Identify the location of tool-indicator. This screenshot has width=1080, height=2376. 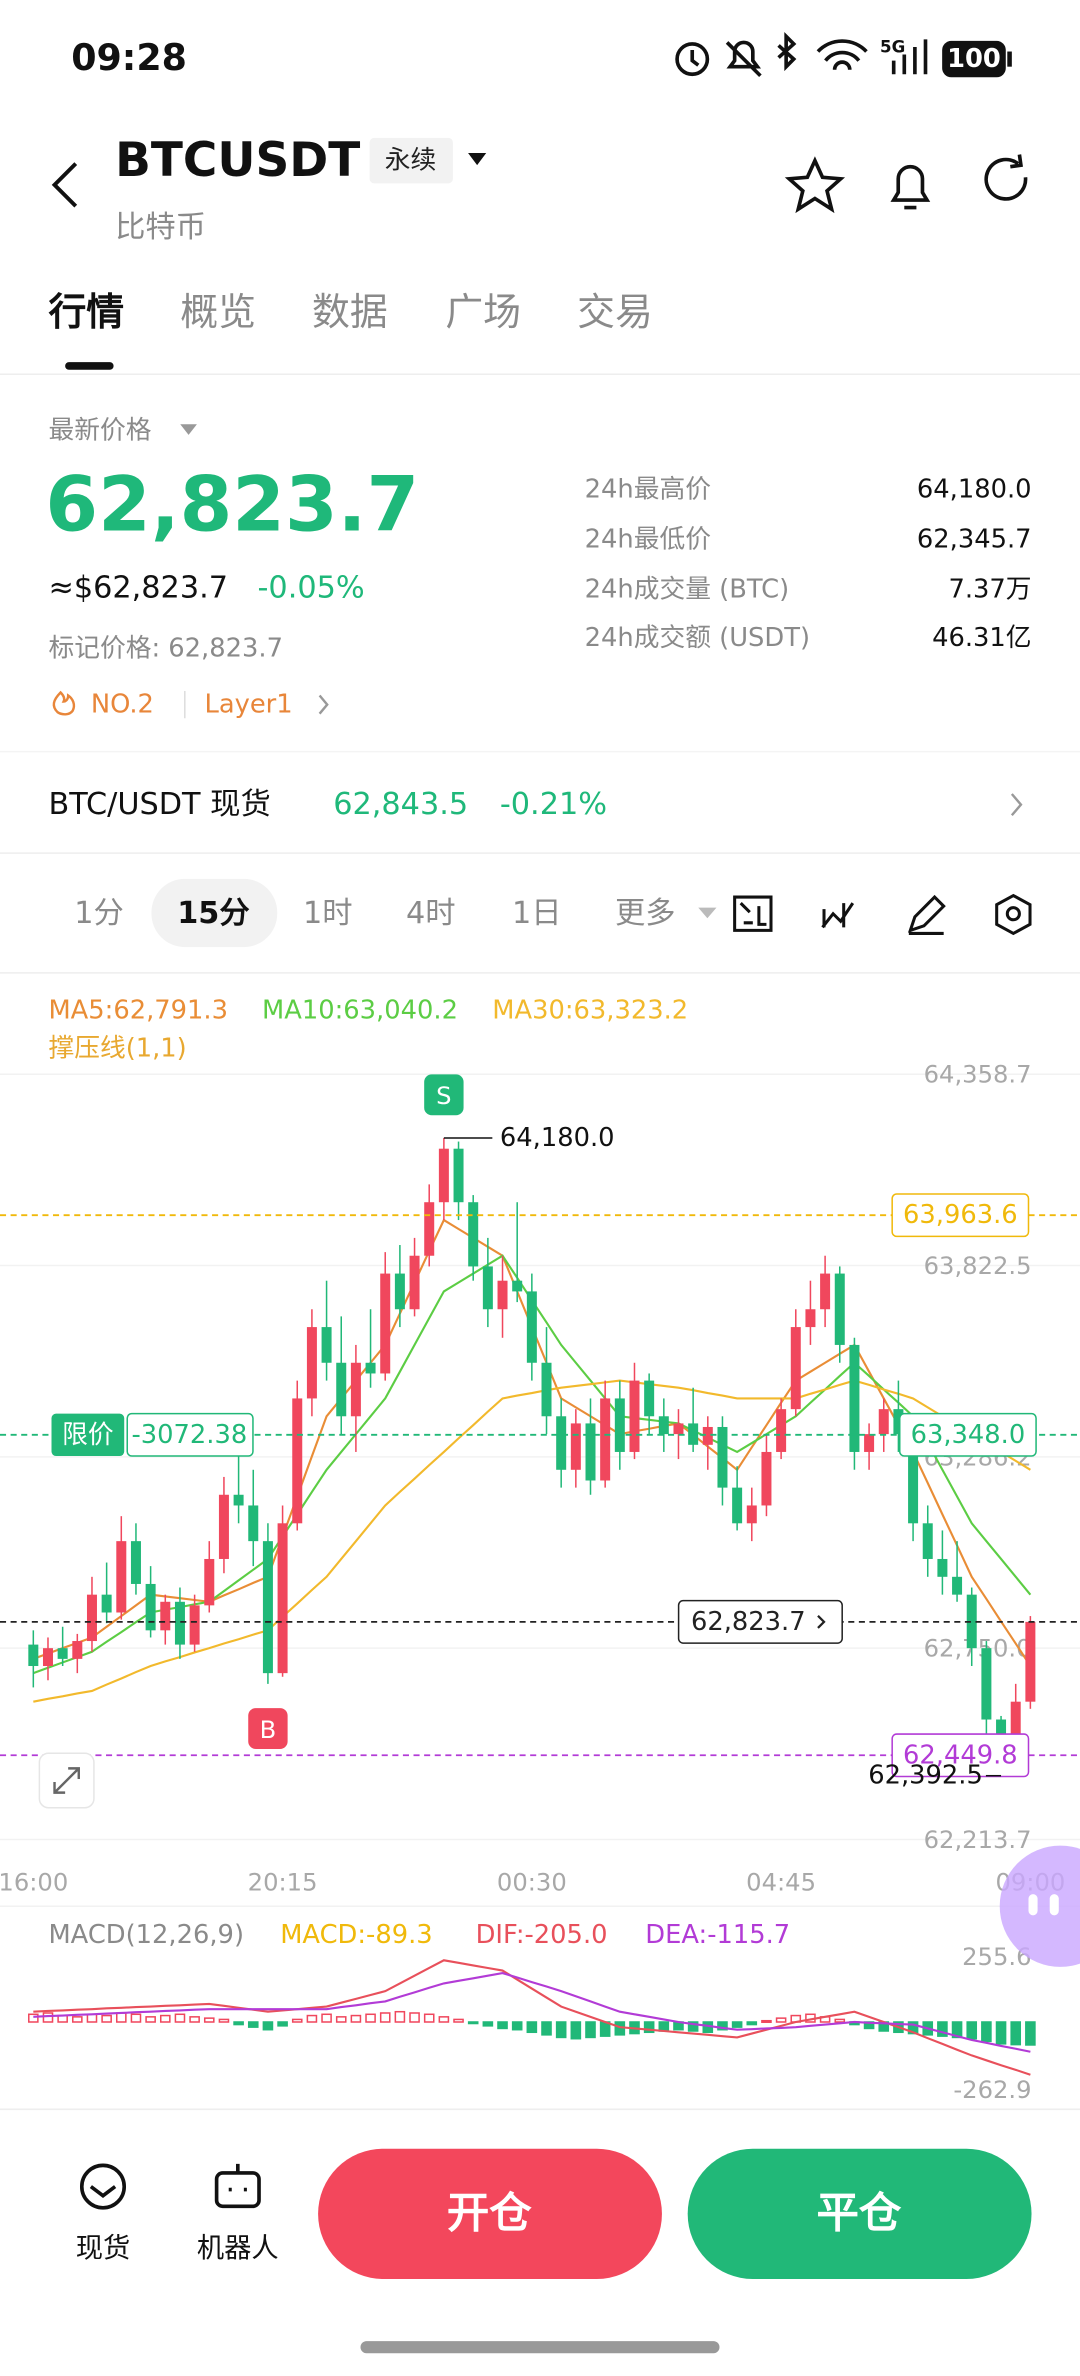
(838, 915).